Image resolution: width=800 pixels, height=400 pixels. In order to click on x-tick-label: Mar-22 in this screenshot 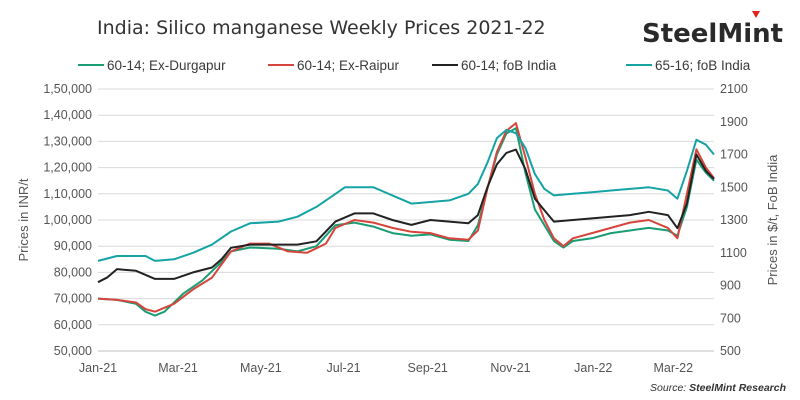, I will do `click(673, 368)`.